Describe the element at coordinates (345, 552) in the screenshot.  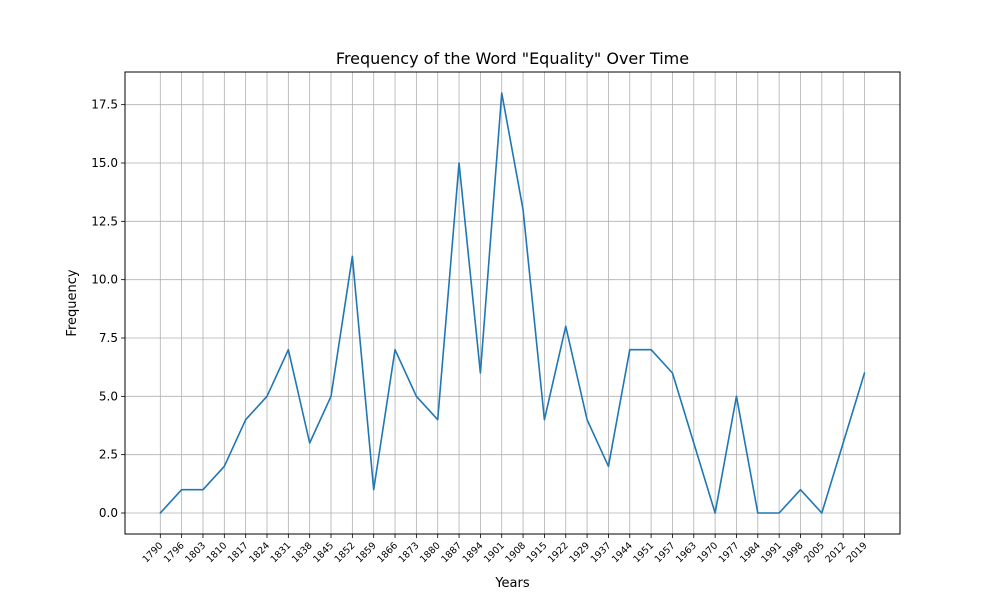
I see `x-tick-label: 1852` at that location.